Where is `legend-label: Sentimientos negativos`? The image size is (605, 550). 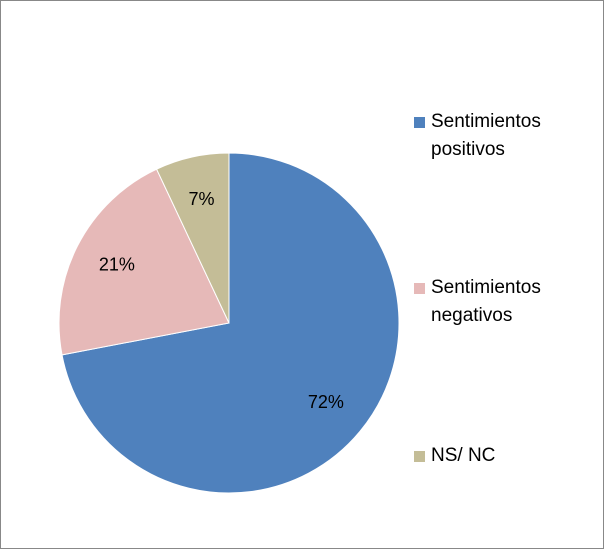
legend-label: Sentimientos negativos is located at coordinates (486, 301).